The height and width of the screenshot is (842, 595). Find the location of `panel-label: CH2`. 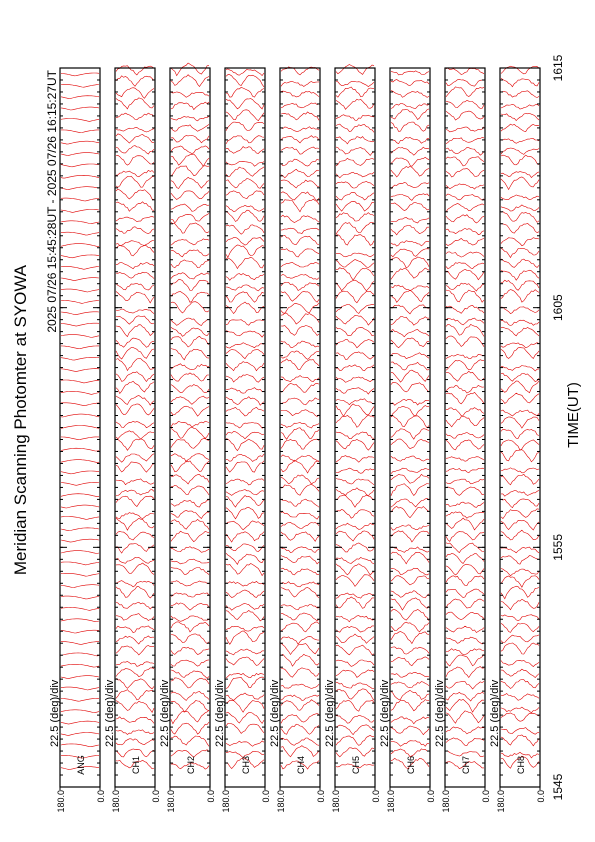

panel-label: CH2 is located at coordinates (191, 765).